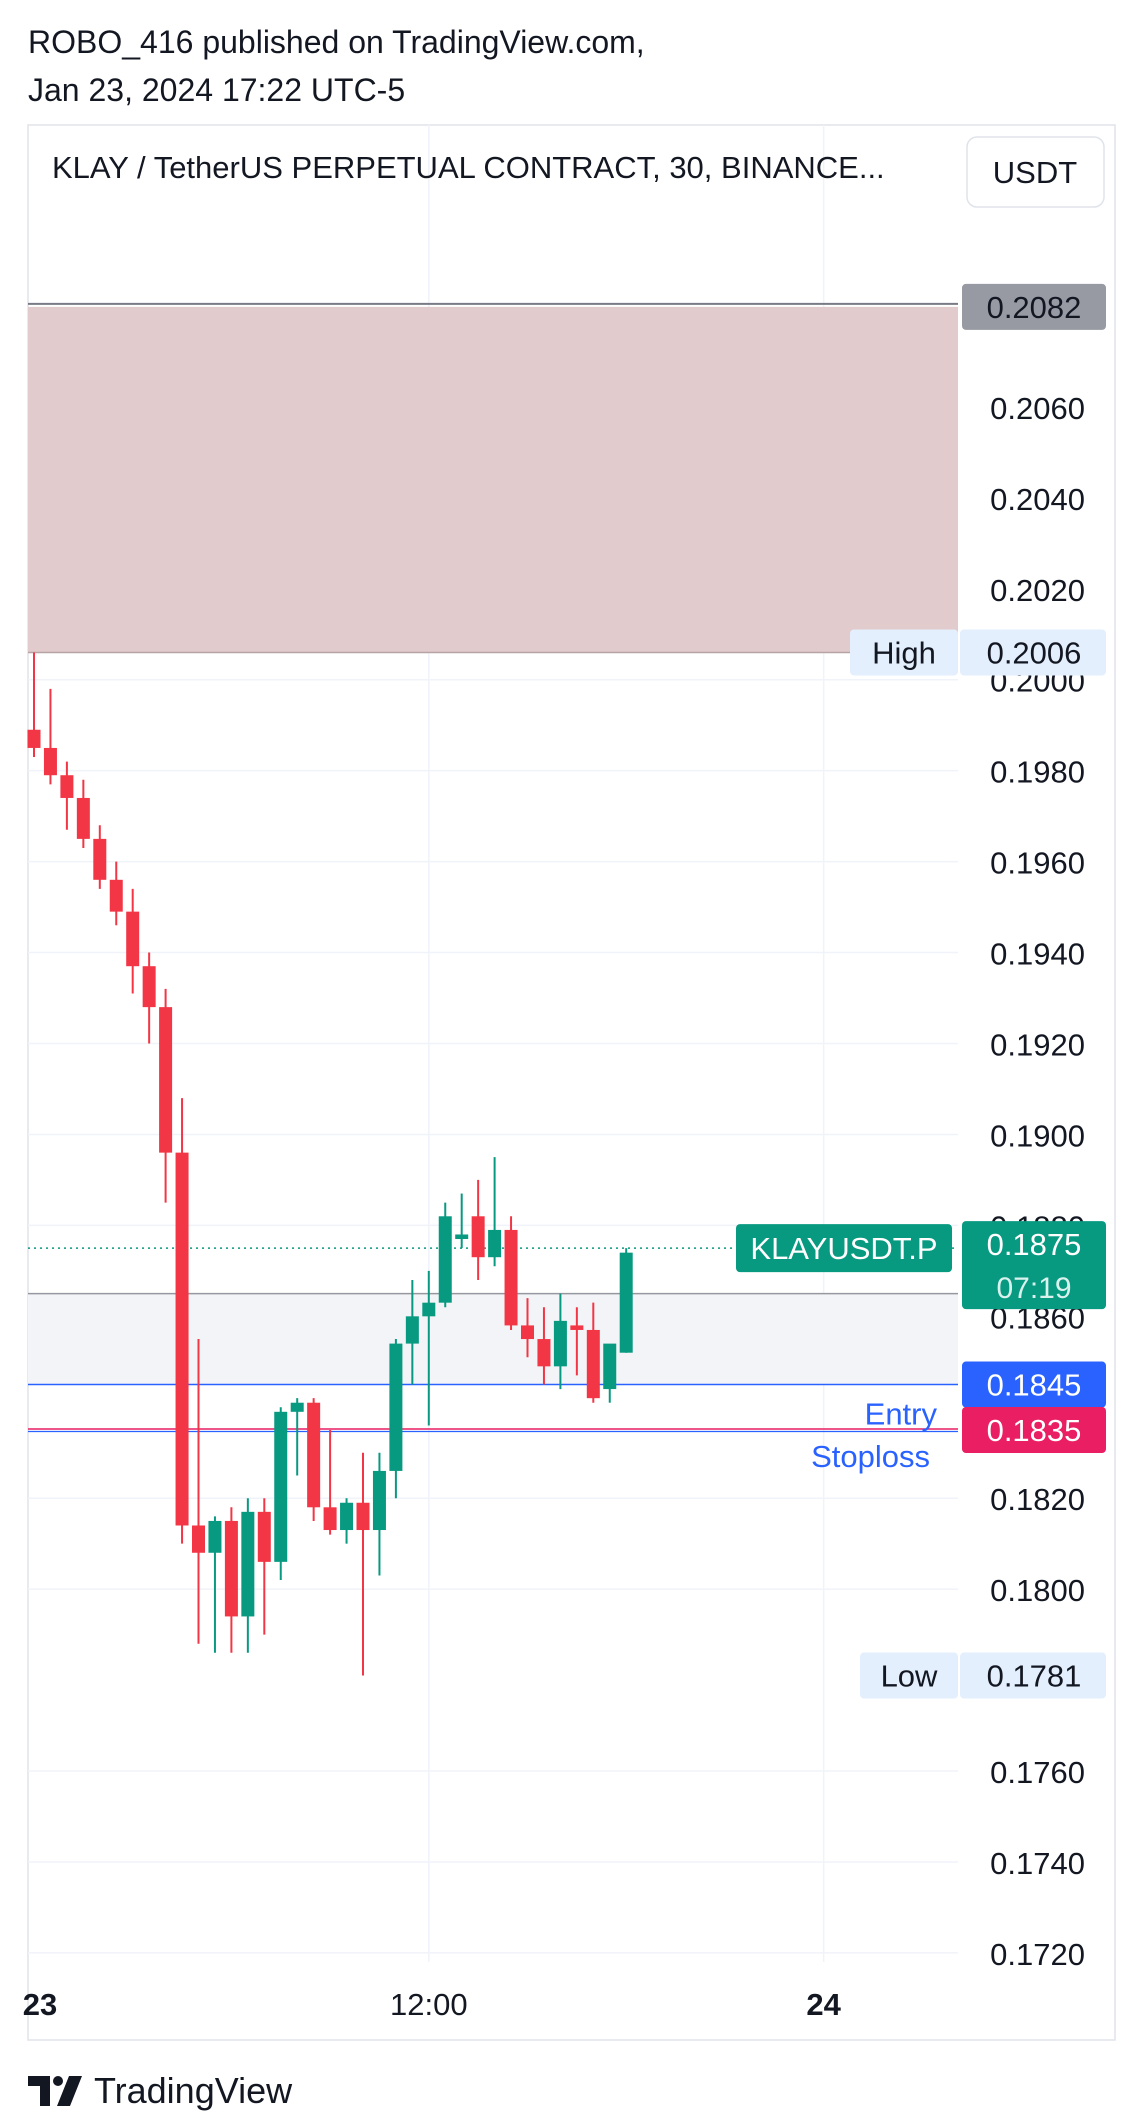 The width and height of the screenshot is (1136, 2127). Describe the element at coordinates (1037, 590) in the screenshot. I see `y-tick-label: 0.2020` at that location.